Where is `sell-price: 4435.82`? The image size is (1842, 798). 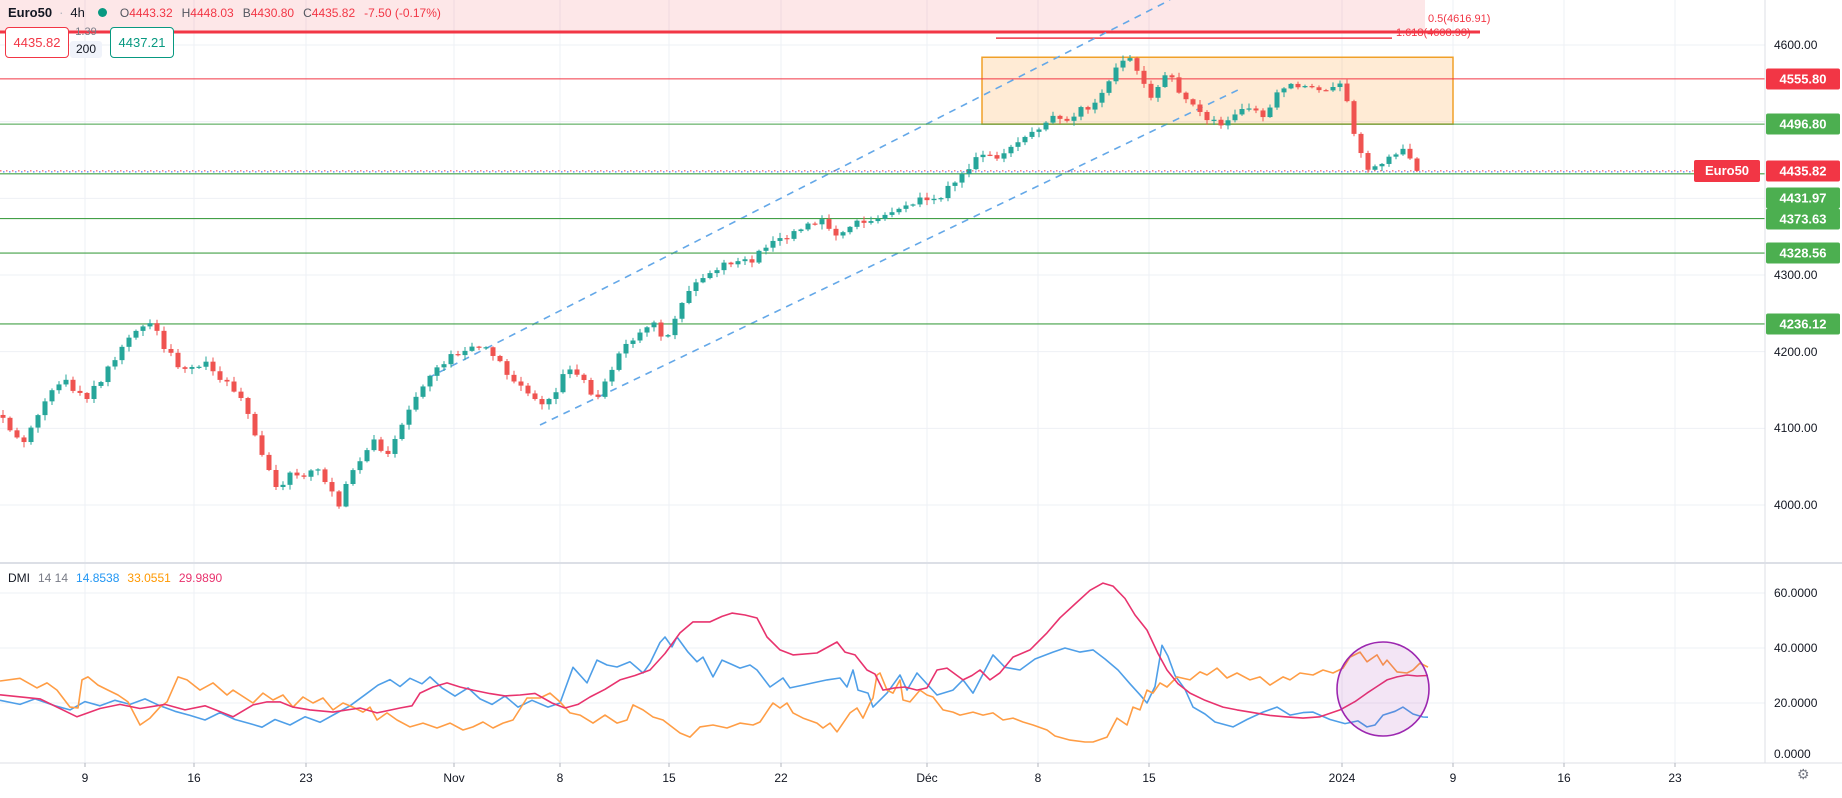 sell-price: 4435.82 is located at coordinates (37, 42).